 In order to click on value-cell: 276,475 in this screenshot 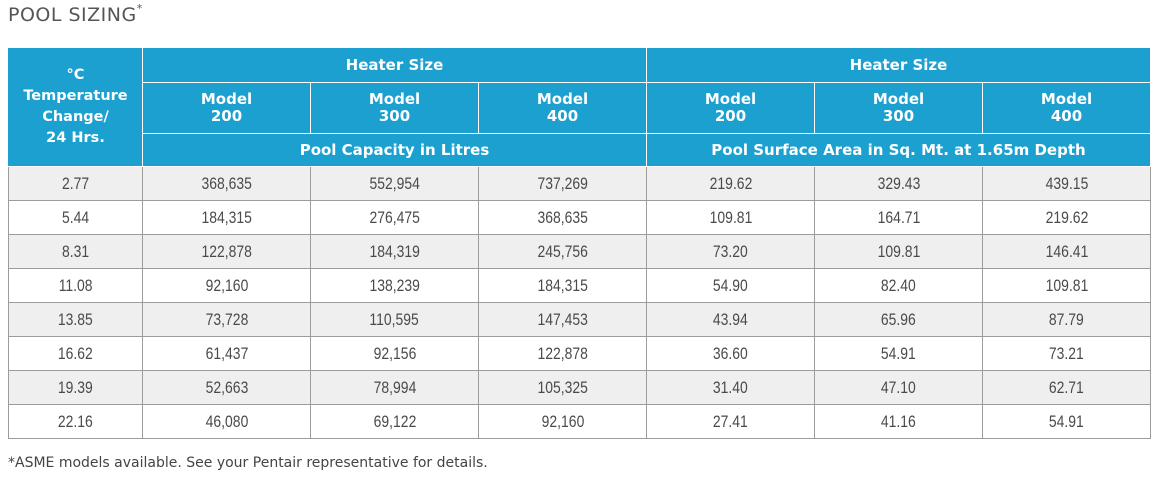, I will do `click(394, 217)`.